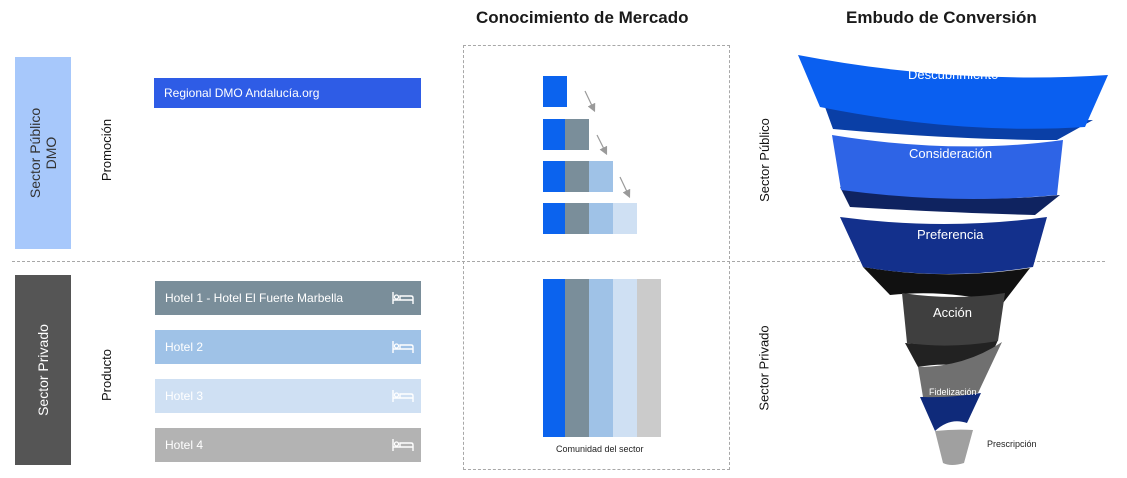  I want to click on funnel-private-wrapper: Sector Privado, so click(765, 368).